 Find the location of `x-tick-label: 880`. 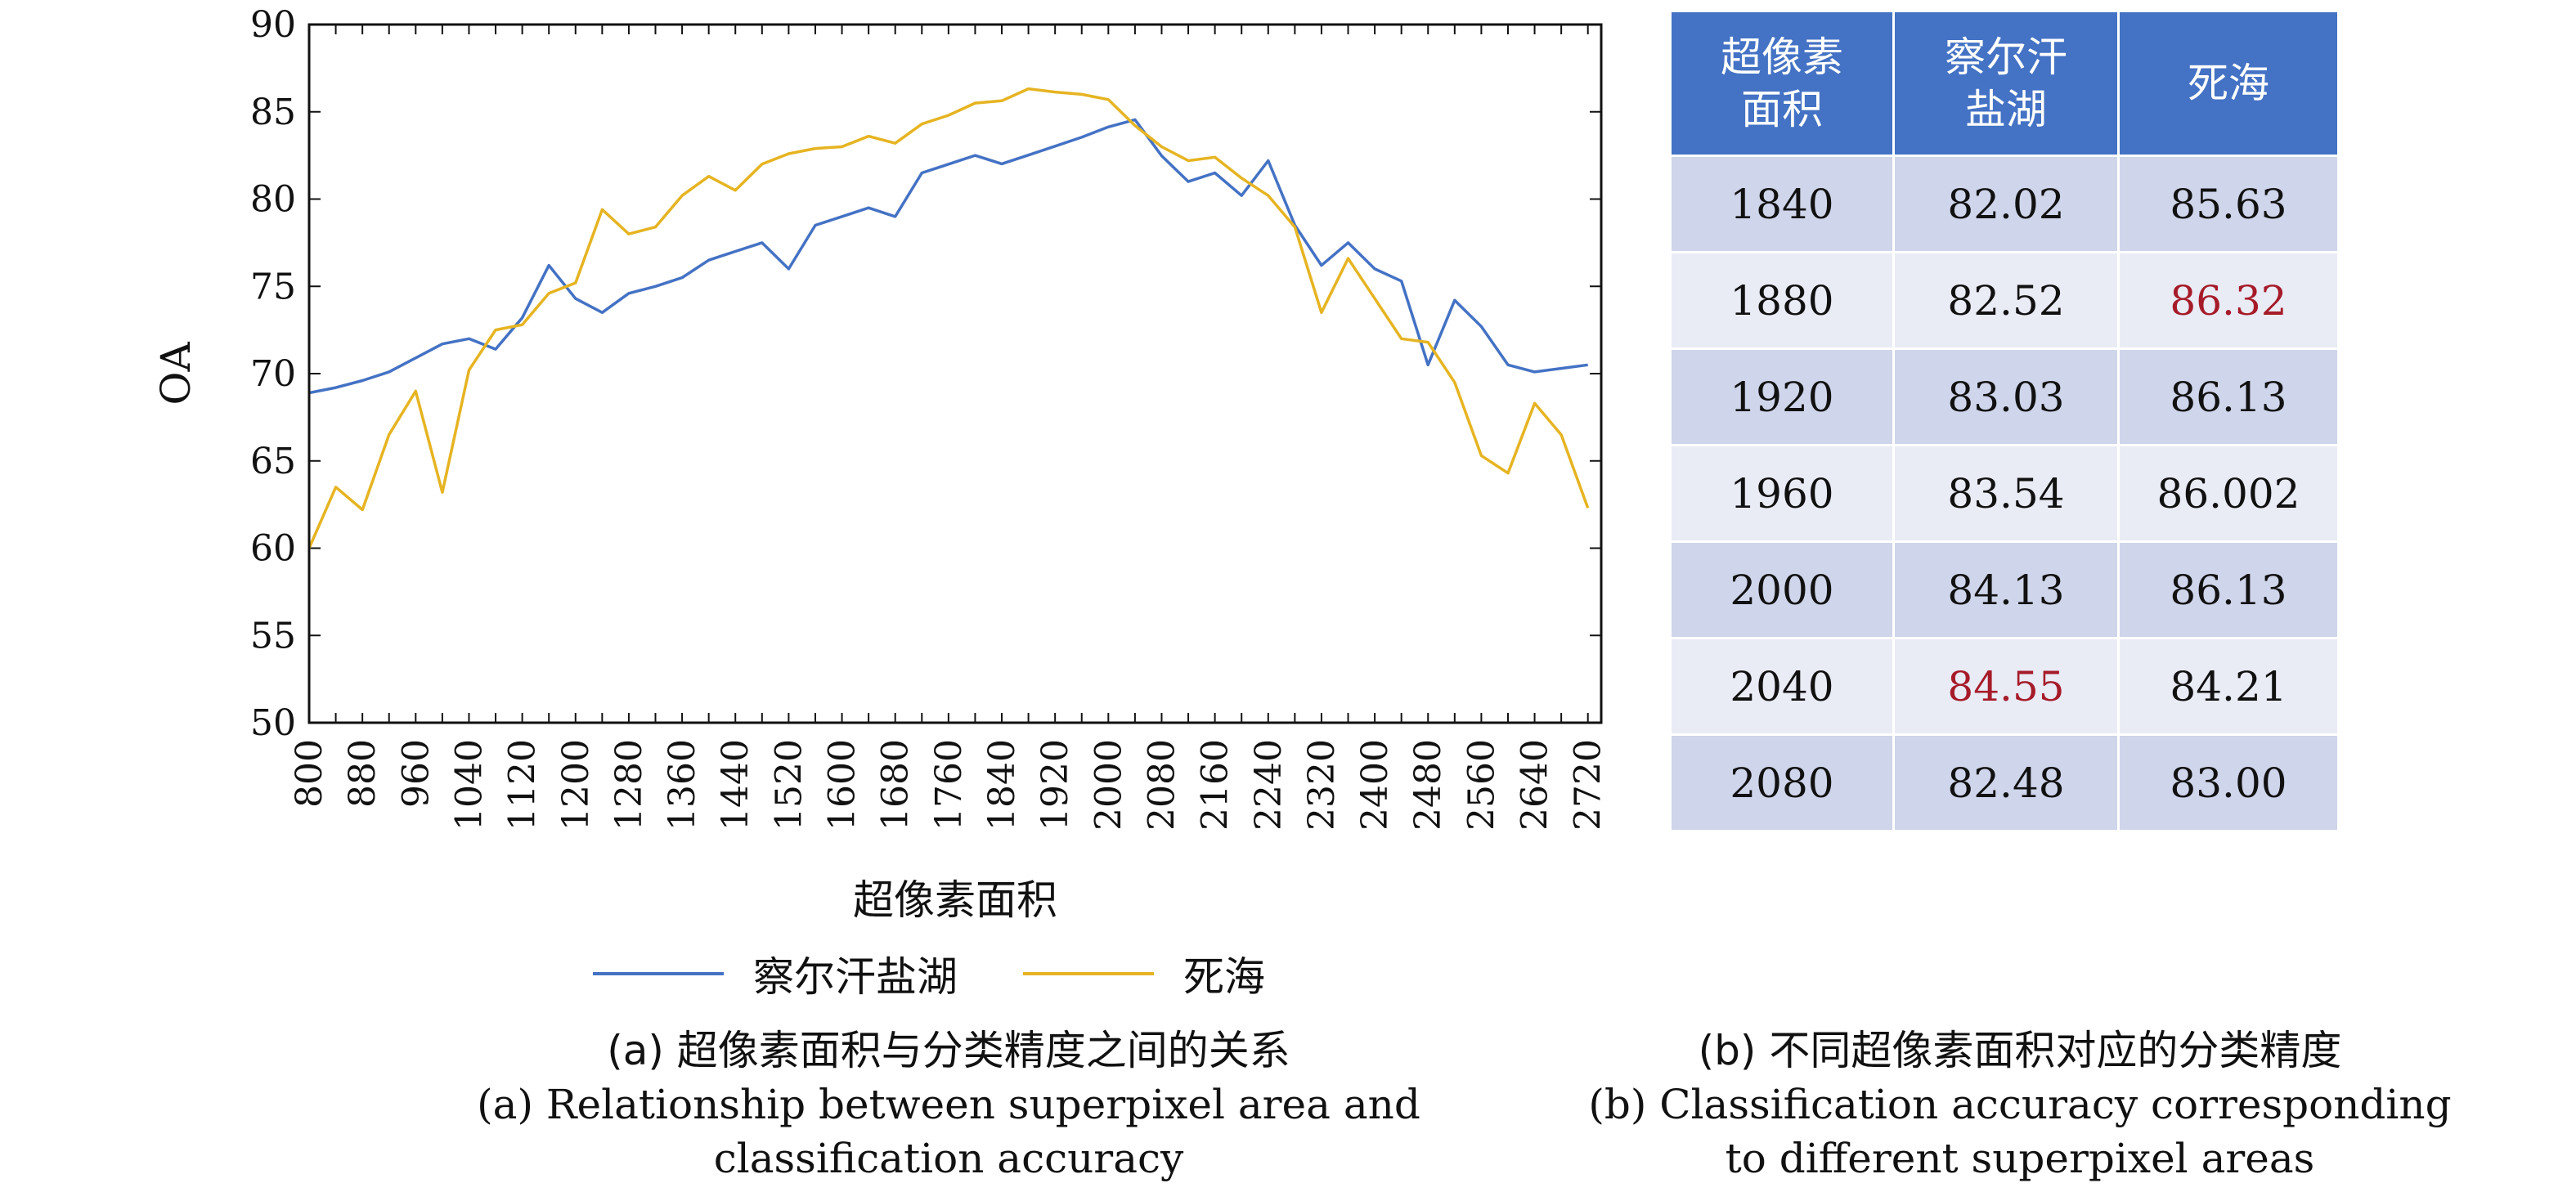

x-tick-label: 880 is located at coordinates (363, 773).